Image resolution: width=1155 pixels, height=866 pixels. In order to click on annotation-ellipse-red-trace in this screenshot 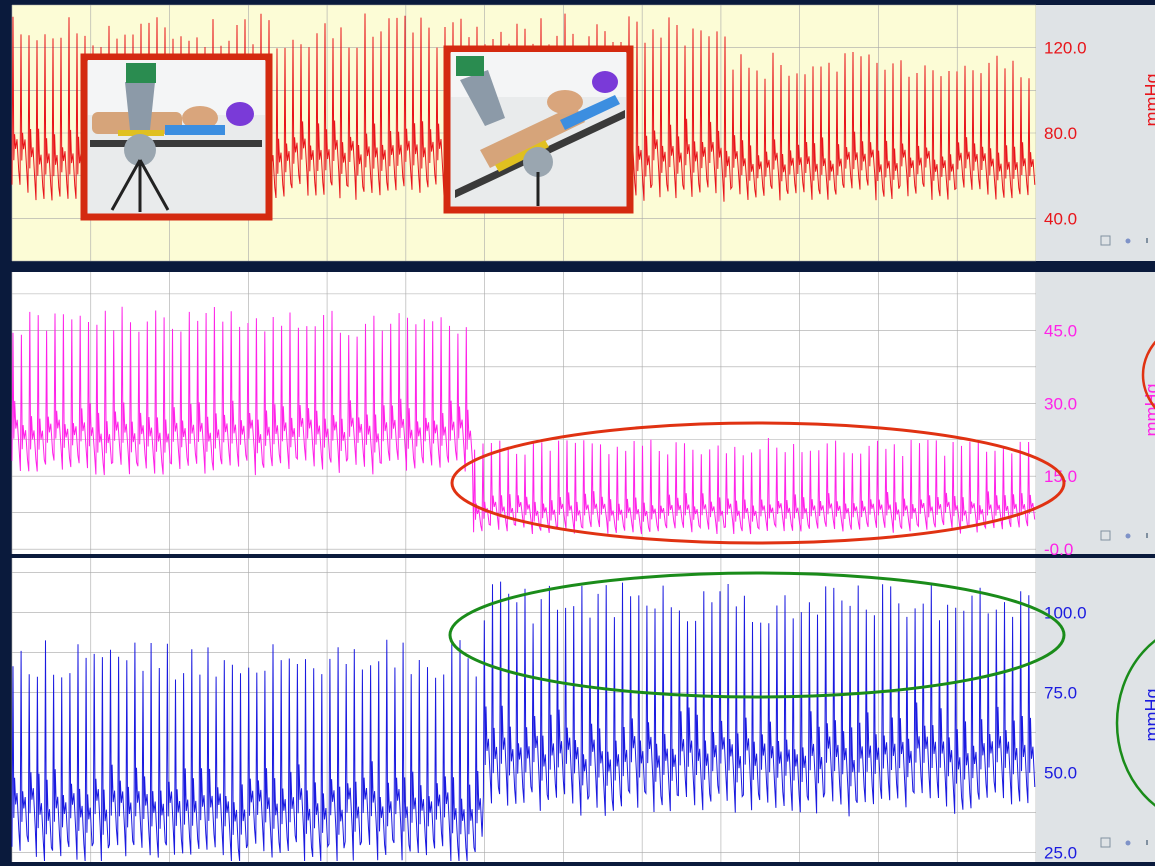, I will do `click(758, 483)`.